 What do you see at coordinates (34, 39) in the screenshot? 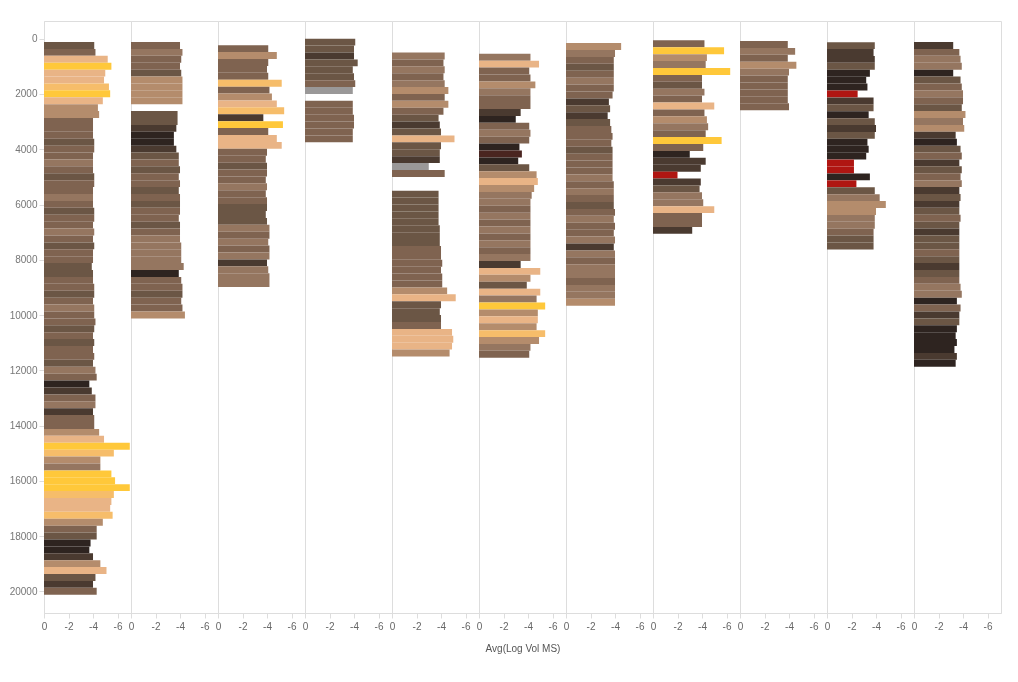
I see `y-tick-label: 0` at bounding box center [34, 39].